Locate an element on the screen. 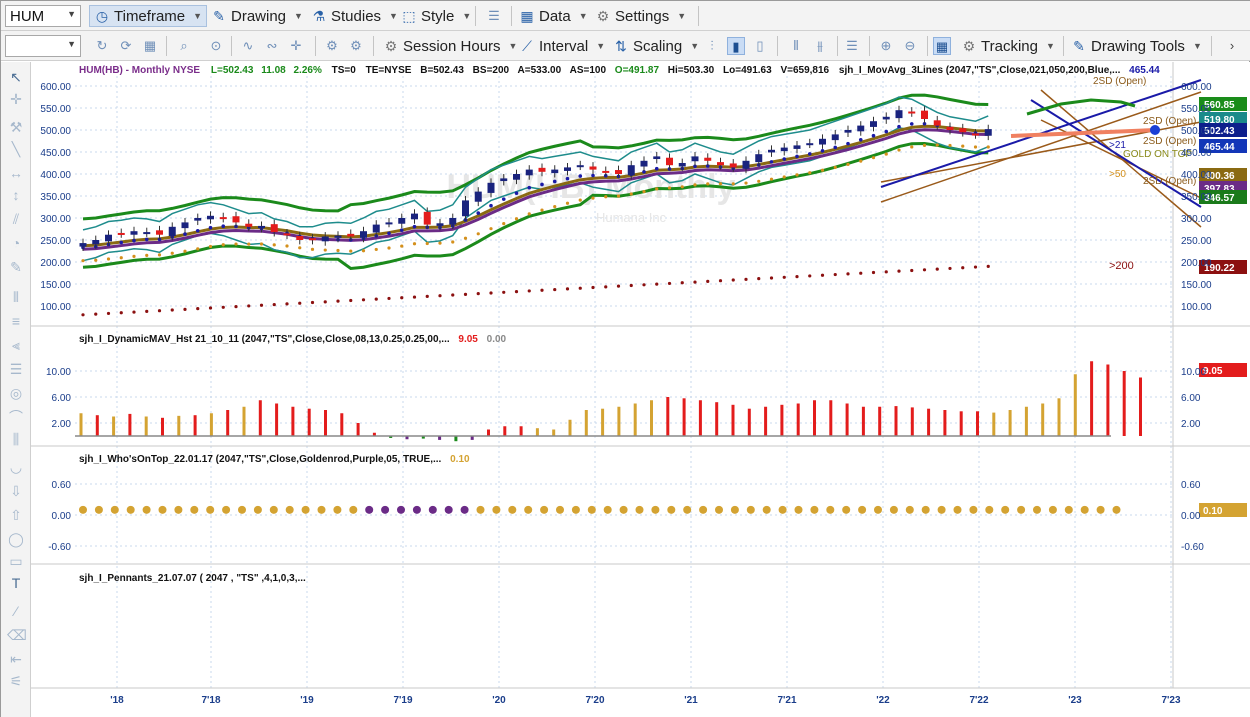 The image size is (1250, 717). bar-chart-icon: ⫶ is located at coordinates (712, 45).